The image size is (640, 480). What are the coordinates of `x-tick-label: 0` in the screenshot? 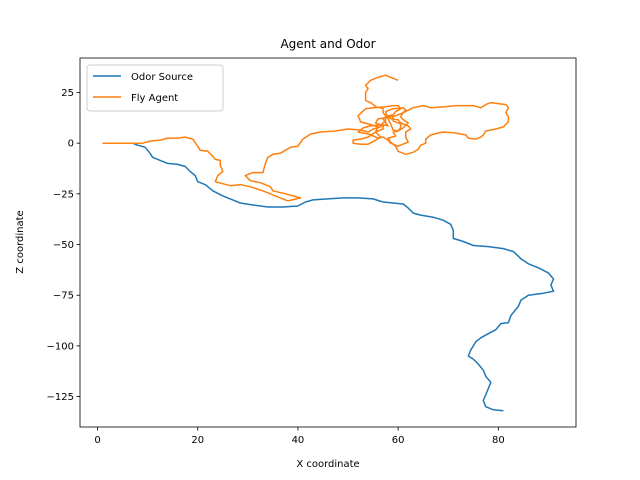 It's located at (97, 440).